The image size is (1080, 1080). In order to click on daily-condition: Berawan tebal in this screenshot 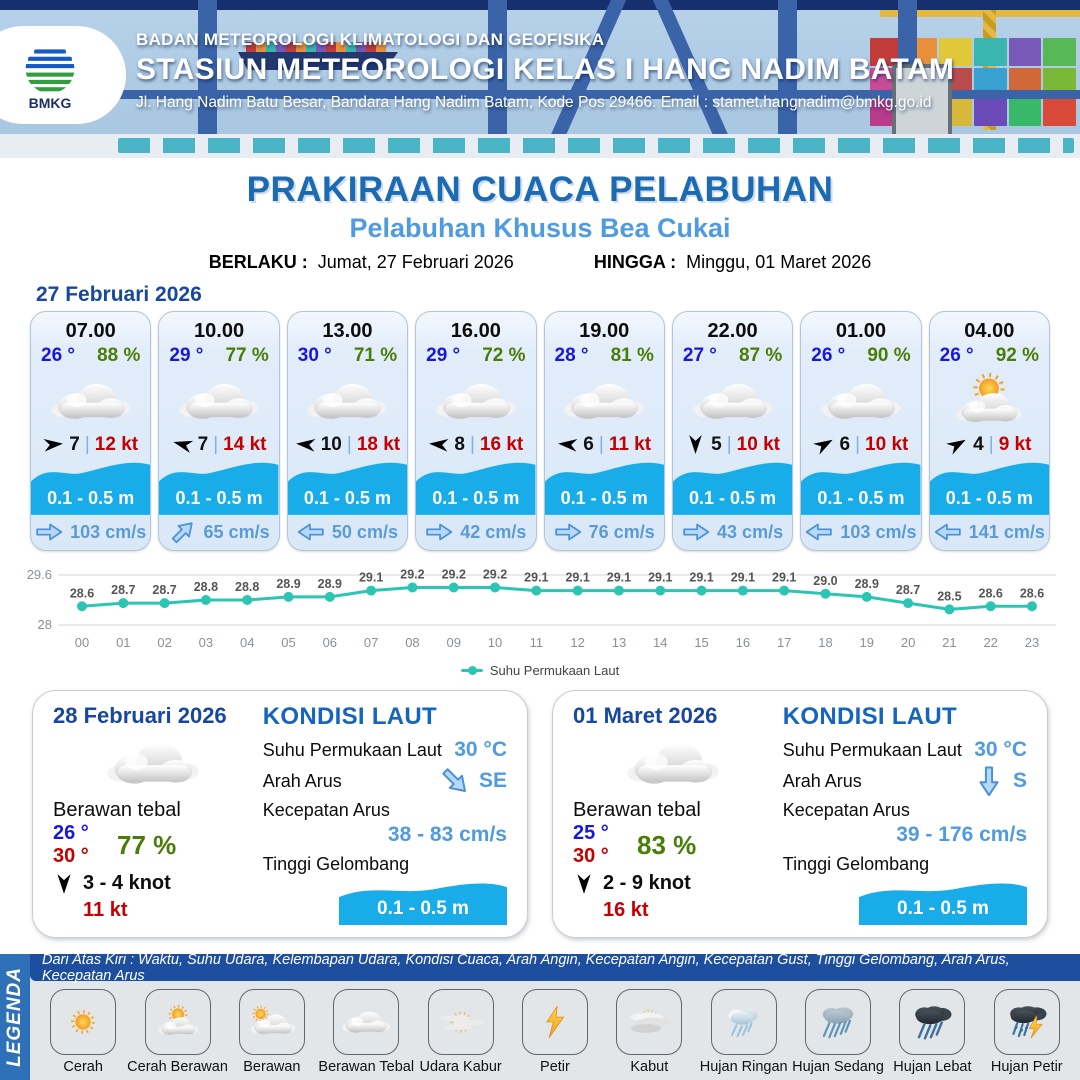, I will do `click(117, 810)`.